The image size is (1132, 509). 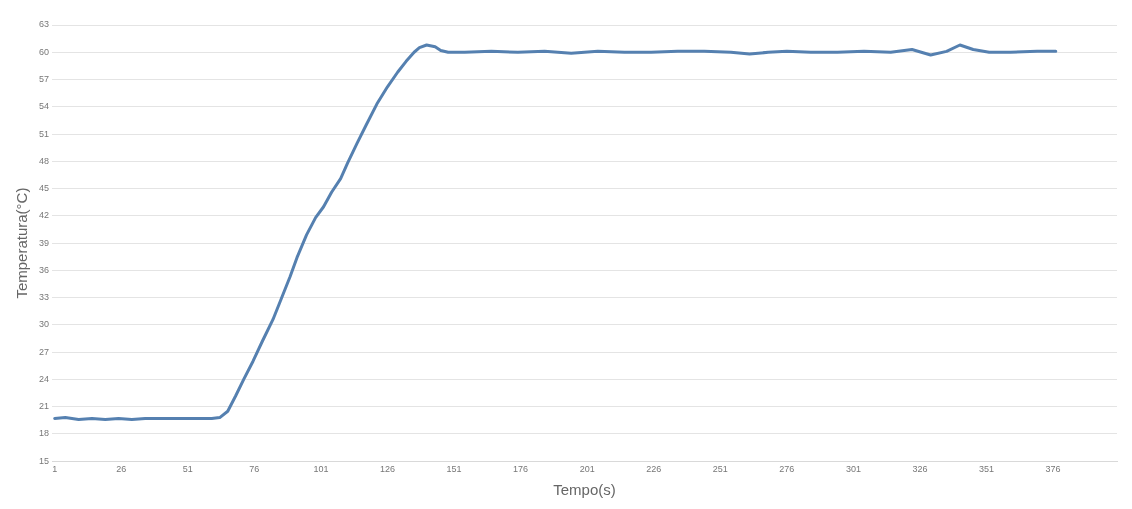 What do you see at coordinates (44, 242) in the screenshot?
I see `y-tick-label: 39` at bounding box center [44, 242].